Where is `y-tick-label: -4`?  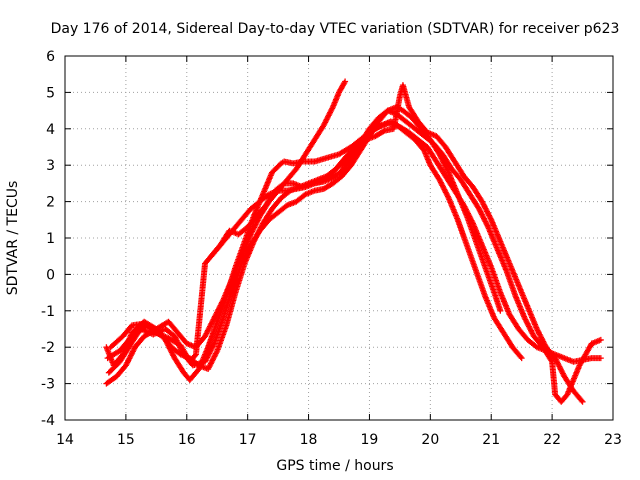 y-tick-label: -4 is located at coordinates (48, 421).